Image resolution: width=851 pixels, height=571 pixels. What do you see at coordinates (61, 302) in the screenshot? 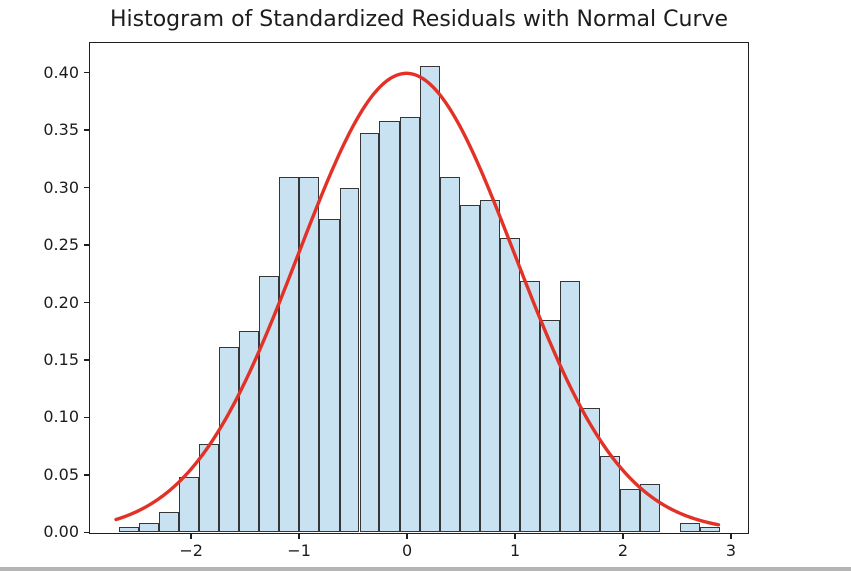
I see `y-tick-label: 0.20` at bounding box center [61, 302].